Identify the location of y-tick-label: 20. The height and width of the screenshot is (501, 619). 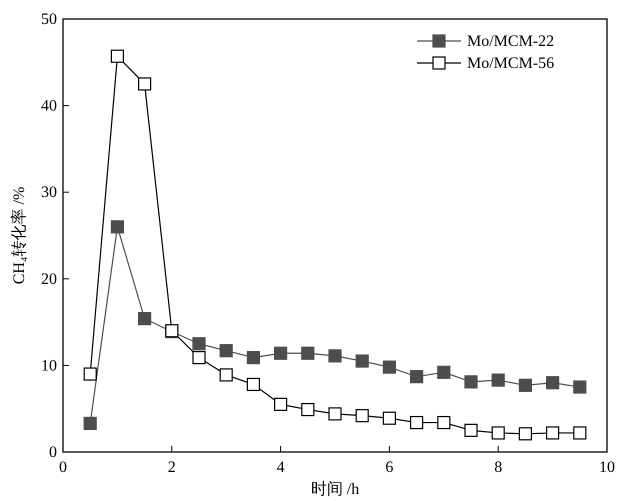
(49, 279).